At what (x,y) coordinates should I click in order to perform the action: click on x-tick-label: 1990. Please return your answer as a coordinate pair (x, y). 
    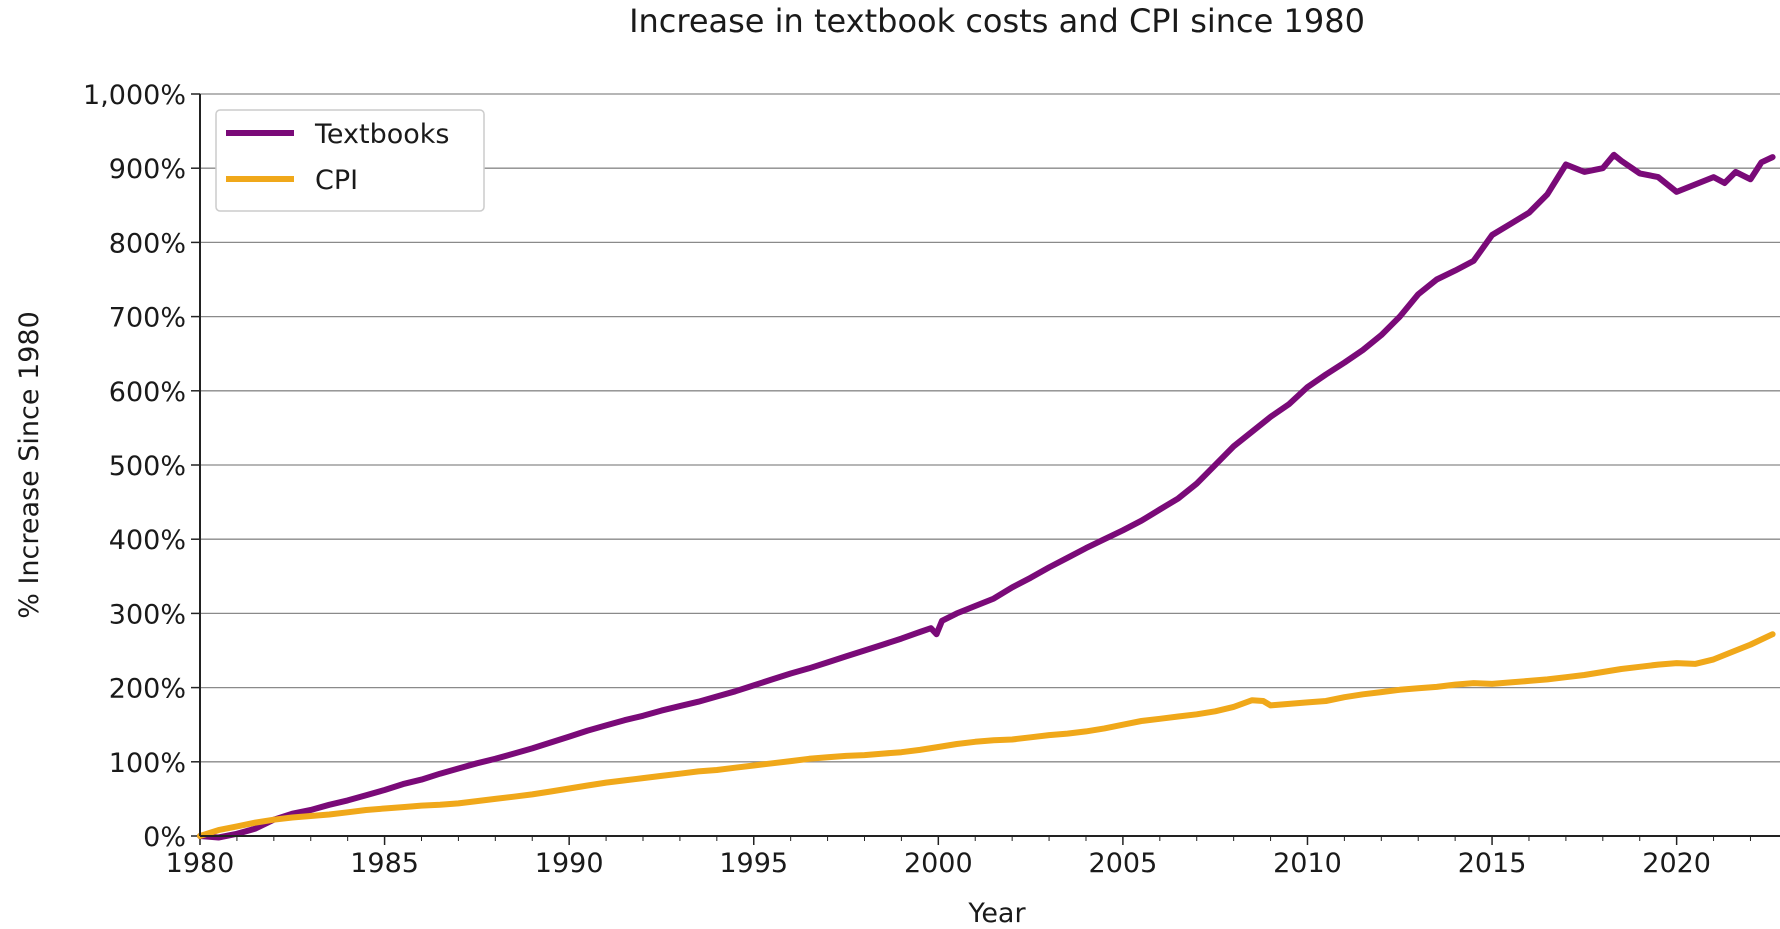
    Looking at the image, I should click on (569, 863).